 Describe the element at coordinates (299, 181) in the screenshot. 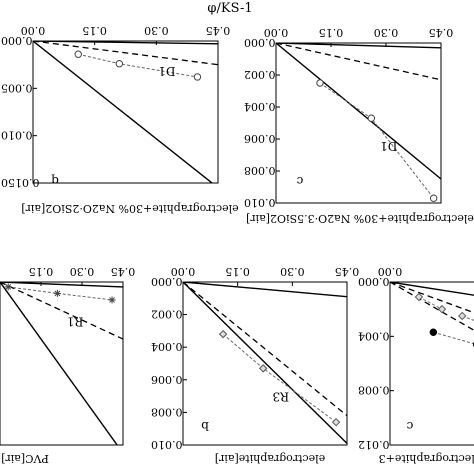

I see `panel-letter: c` at that location.